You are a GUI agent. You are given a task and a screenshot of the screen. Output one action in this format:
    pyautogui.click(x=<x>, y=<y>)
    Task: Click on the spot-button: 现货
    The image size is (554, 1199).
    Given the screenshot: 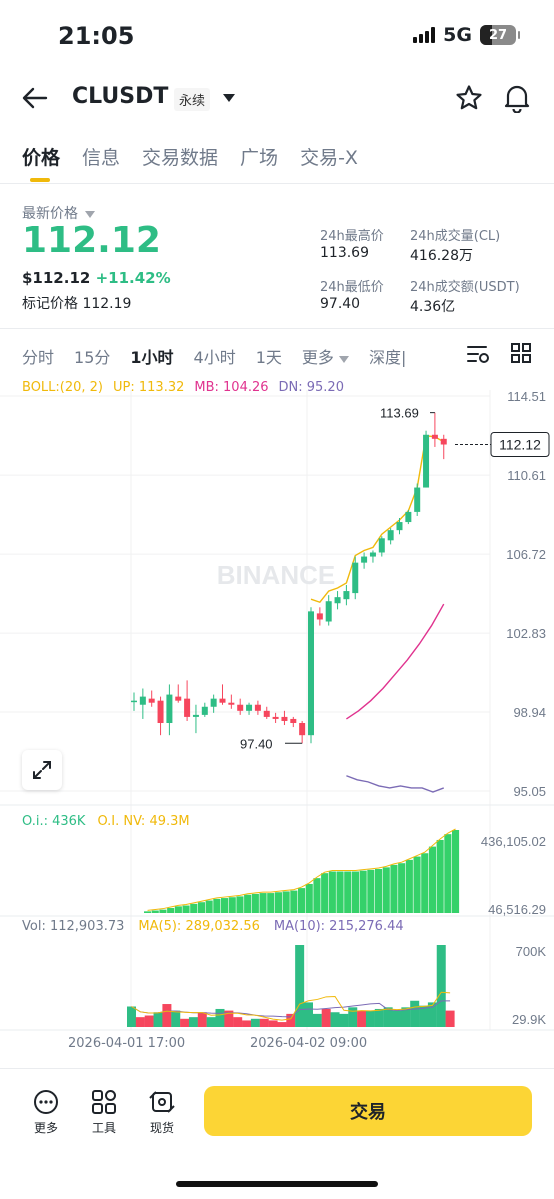 What is the action you would take?
    pyautogui.click(x=162, y=1112)
    